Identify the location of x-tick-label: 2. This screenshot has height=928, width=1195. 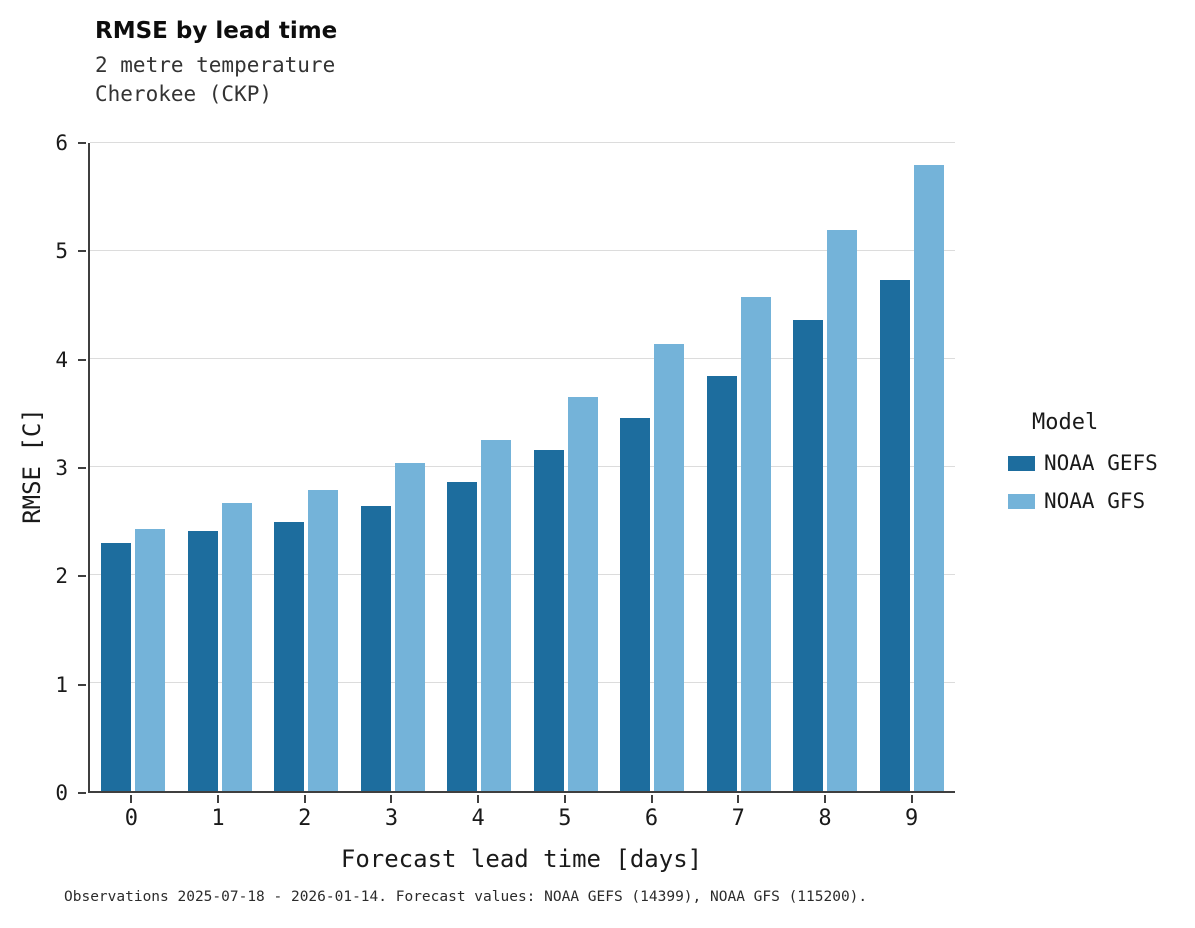
(305, 818).